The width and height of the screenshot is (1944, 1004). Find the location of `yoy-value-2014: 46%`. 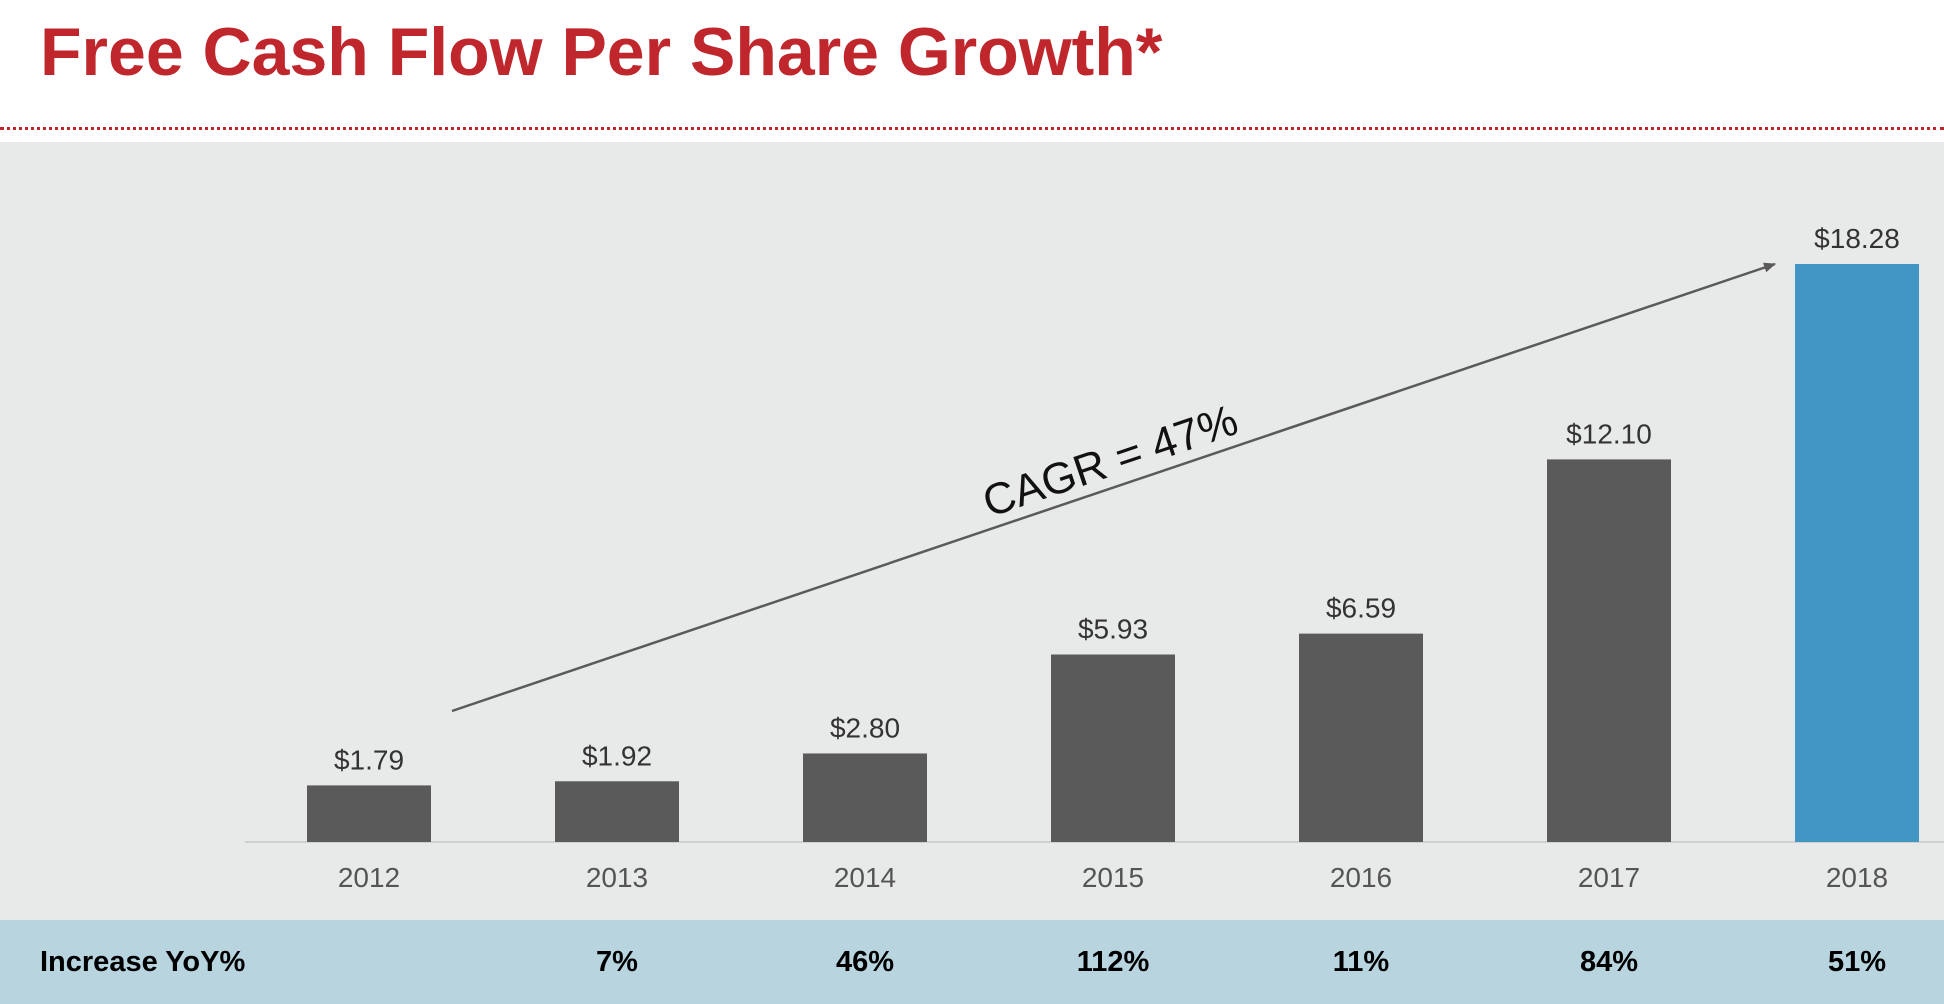

yoy-value-2014: 46% is located at coordinates (865, 962).